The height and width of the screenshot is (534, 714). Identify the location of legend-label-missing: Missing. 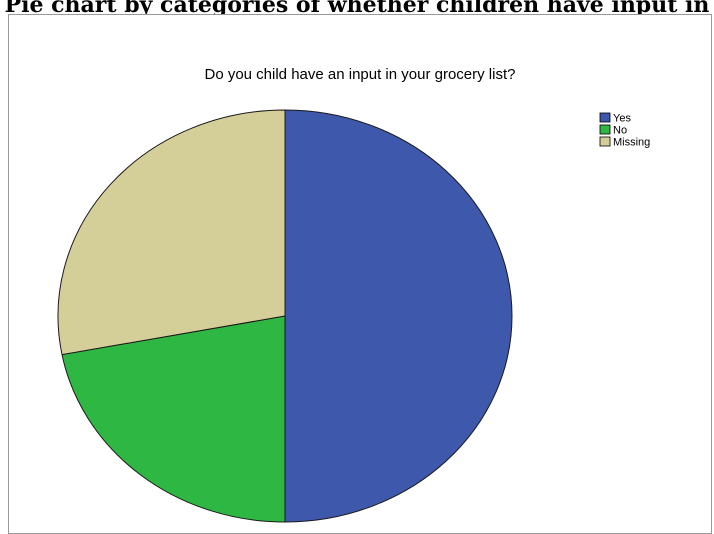
(631, 143).